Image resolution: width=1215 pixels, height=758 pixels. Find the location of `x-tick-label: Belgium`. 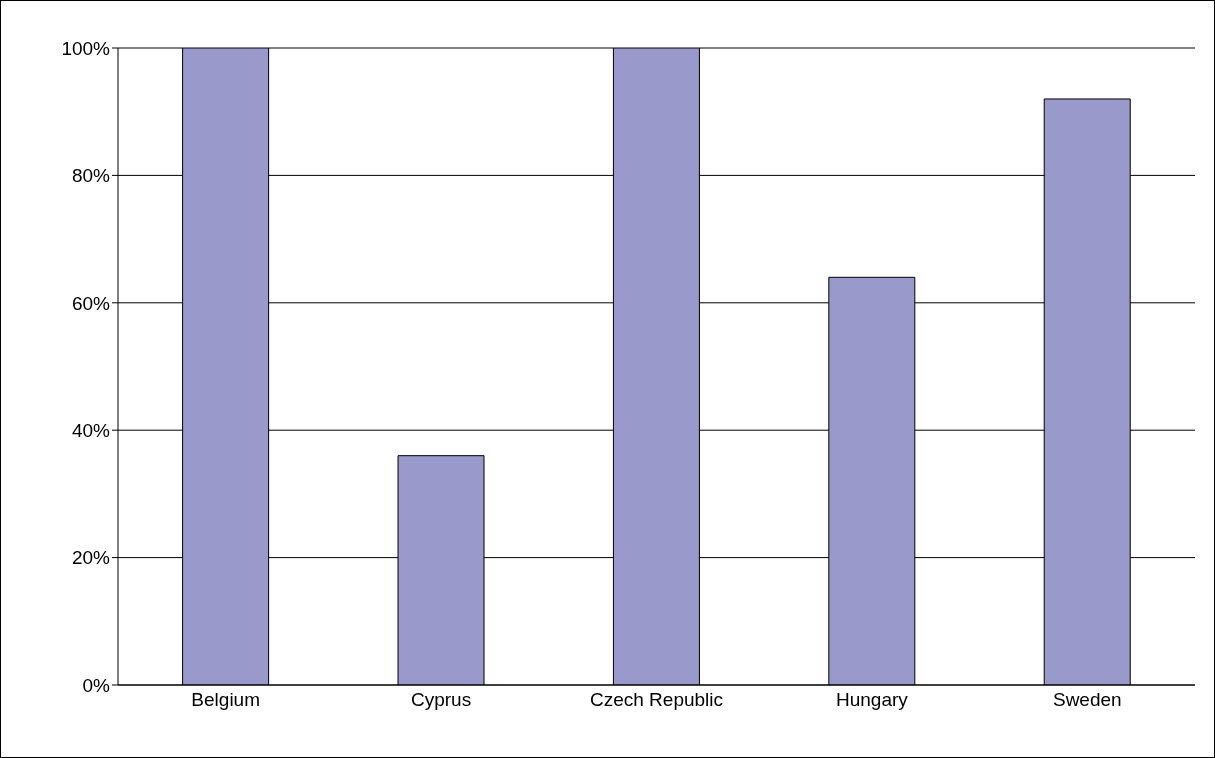

x-tick-label: Belgium is located at coordinates (226, 700).